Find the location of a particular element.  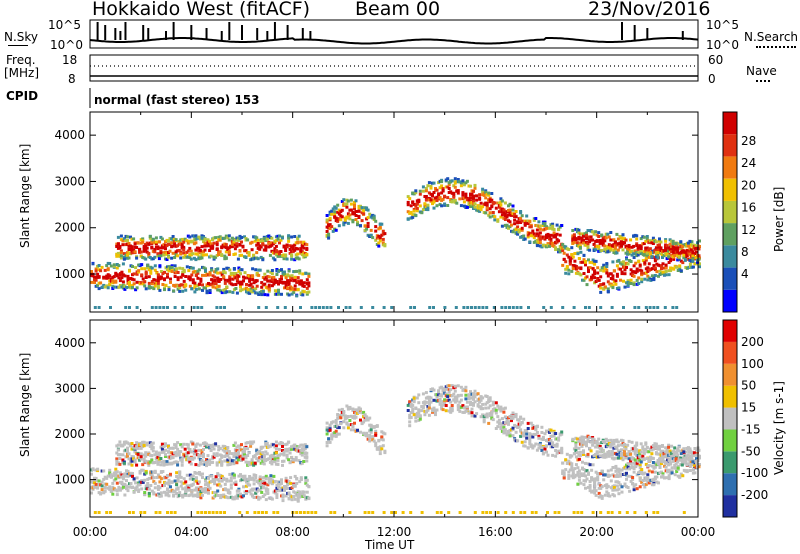

power-panel-colorbar-swatch is located at coordinates (730, 167).